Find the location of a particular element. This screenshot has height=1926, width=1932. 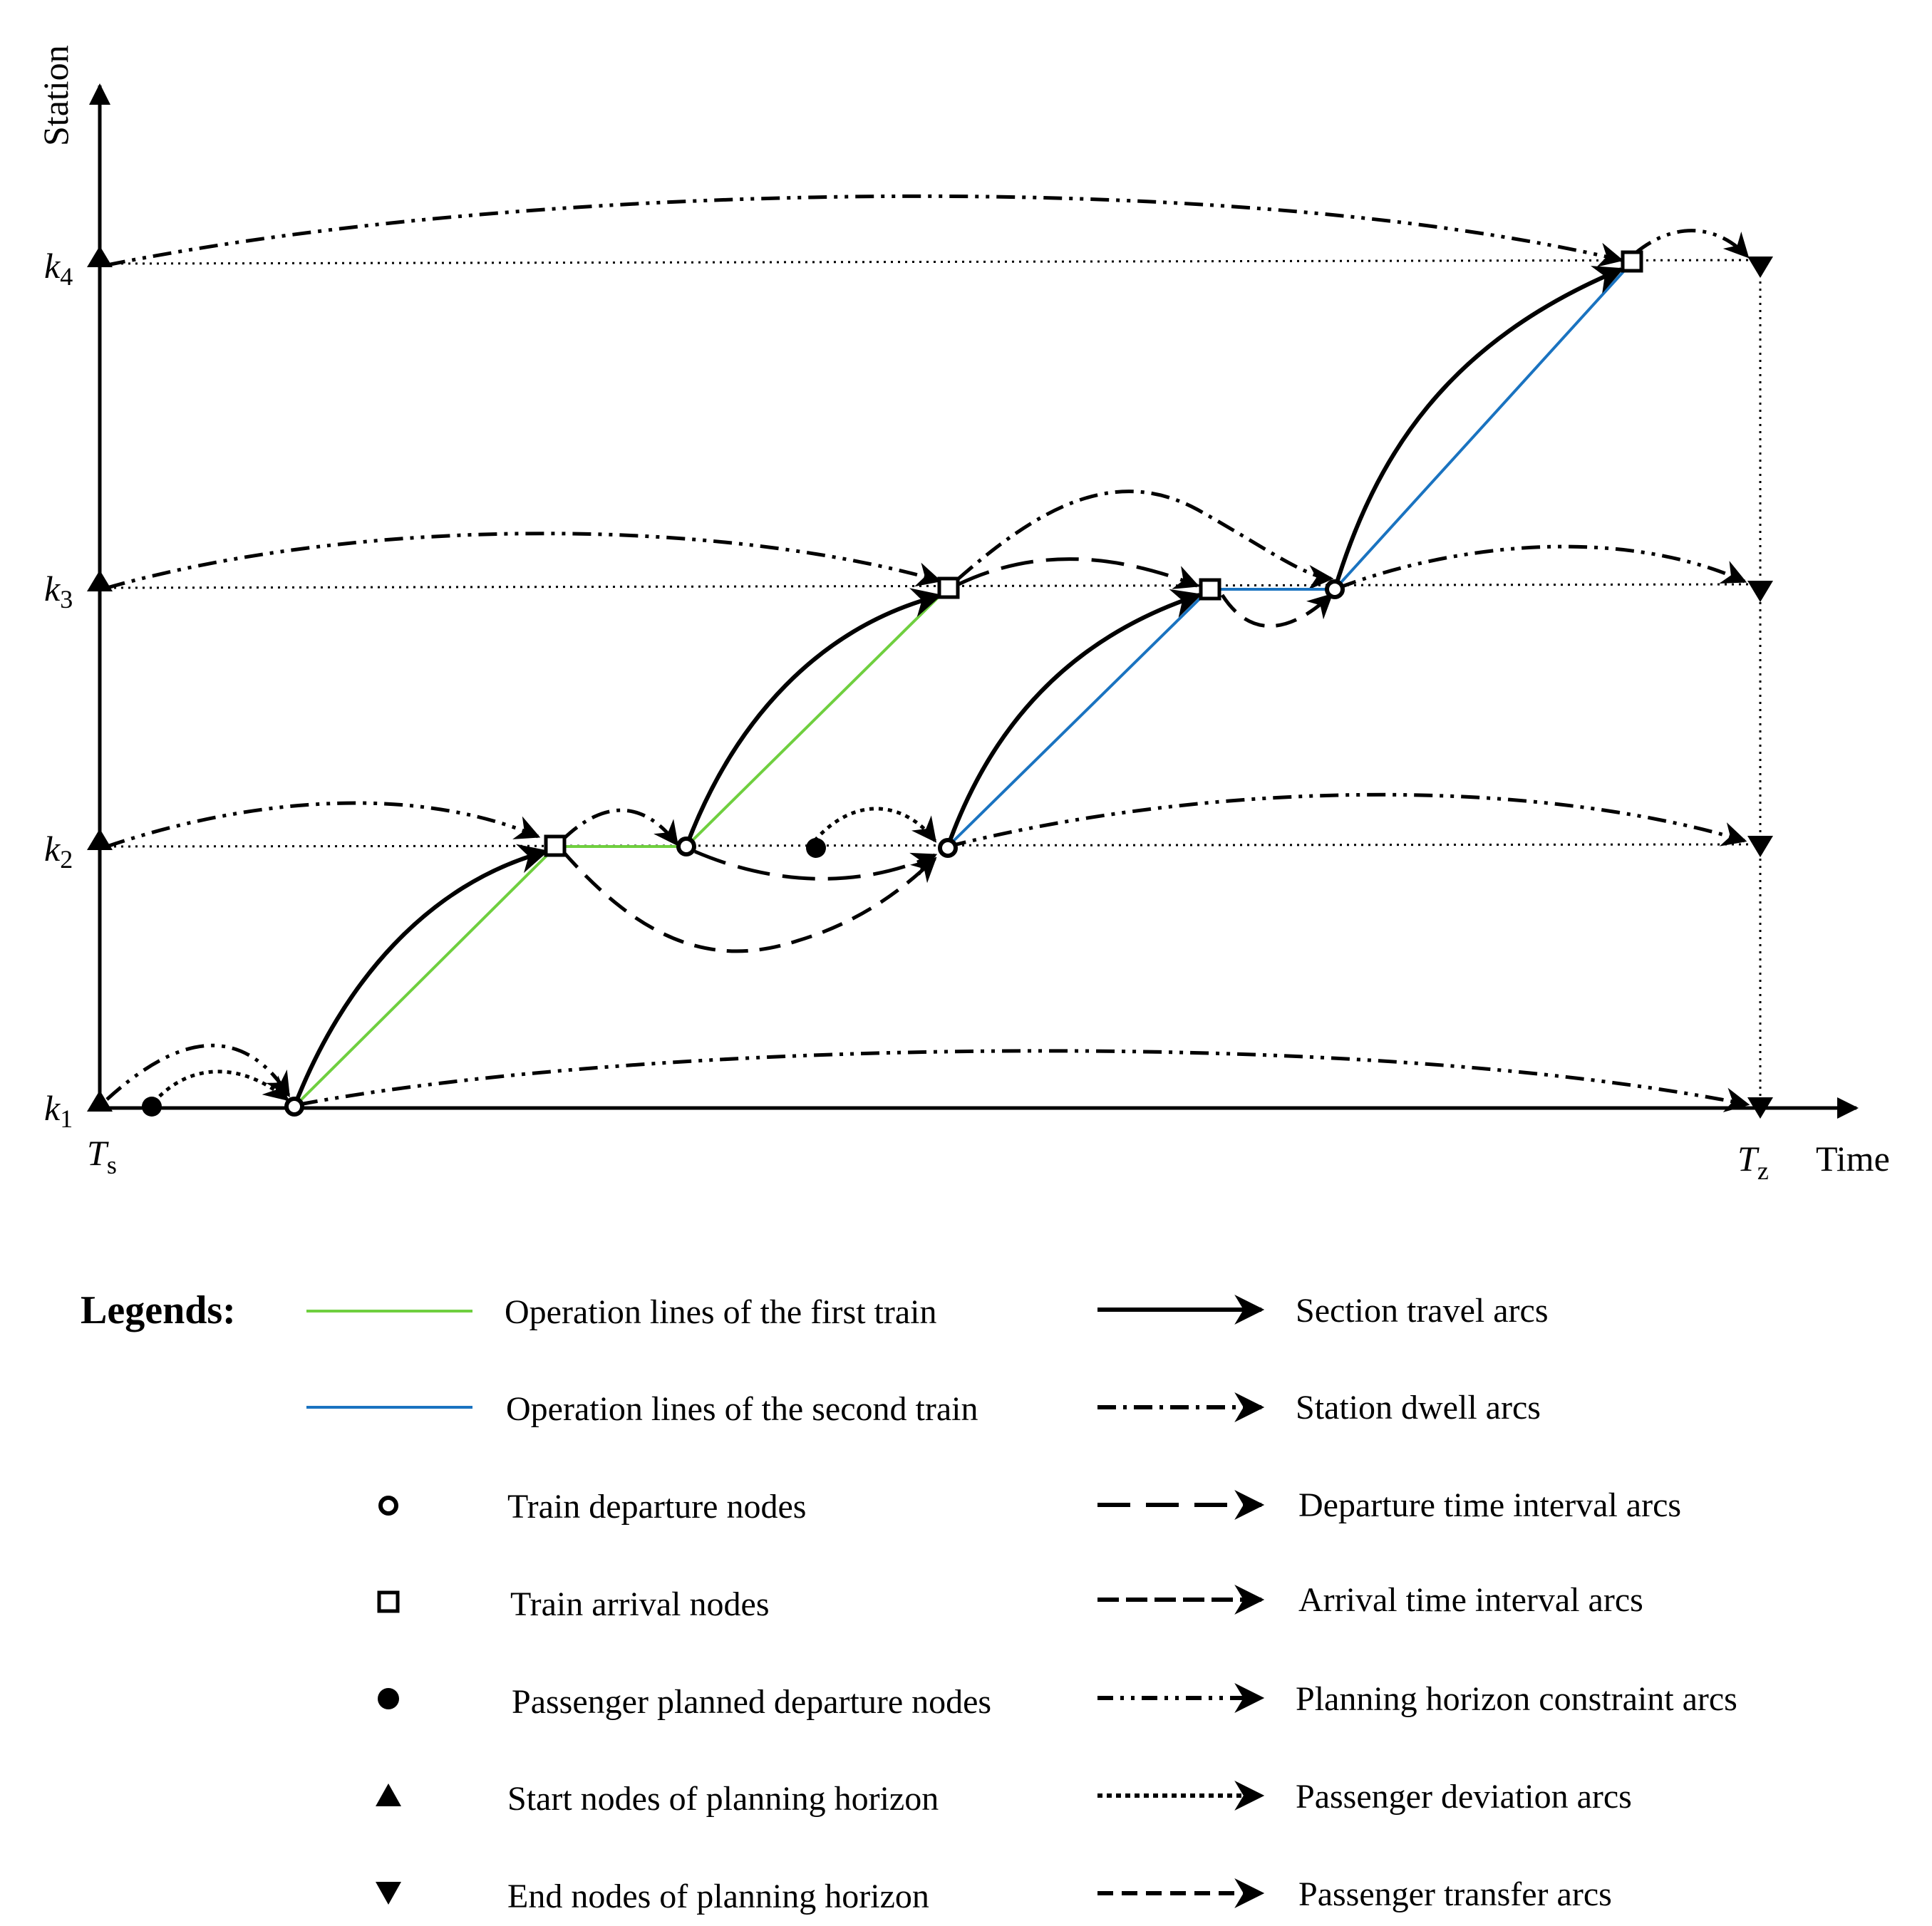

end-node-k2 is located at coordinates (1760, 847).